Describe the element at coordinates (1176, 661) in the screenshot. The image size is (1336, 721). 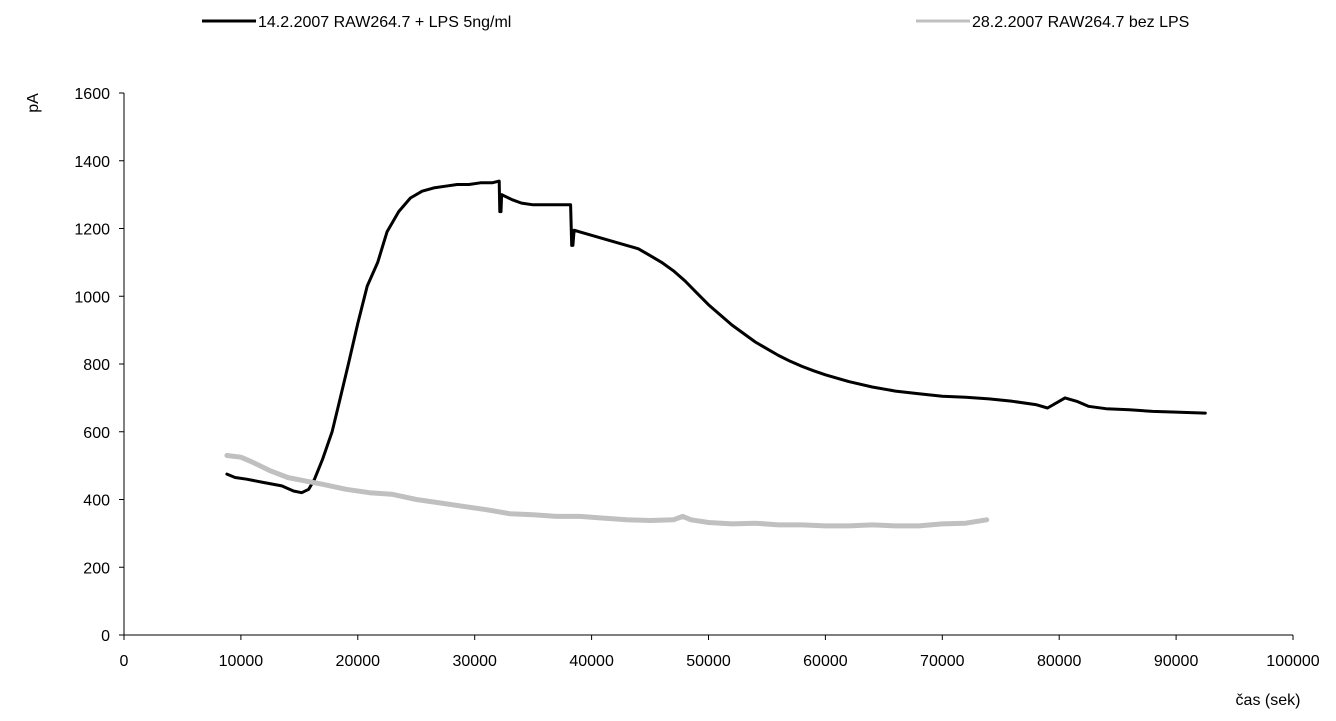
I see `x-tick-label: 90000` at that location.